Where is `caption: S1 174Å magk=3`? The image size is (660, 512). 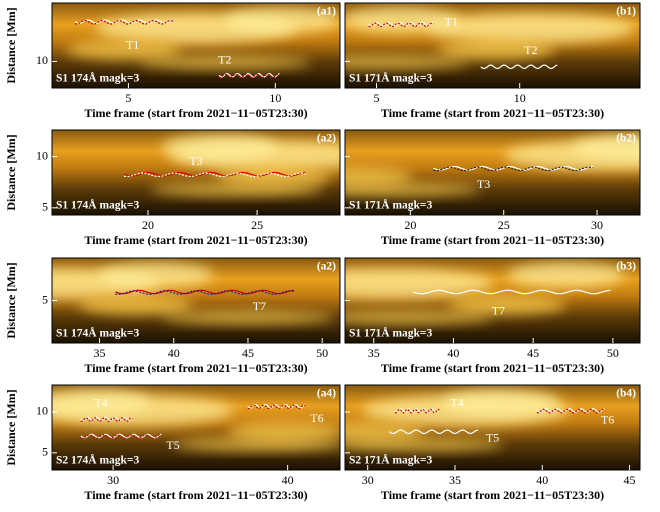 caption: S1 174Å magk=3 is located at coordinates (97, 78).